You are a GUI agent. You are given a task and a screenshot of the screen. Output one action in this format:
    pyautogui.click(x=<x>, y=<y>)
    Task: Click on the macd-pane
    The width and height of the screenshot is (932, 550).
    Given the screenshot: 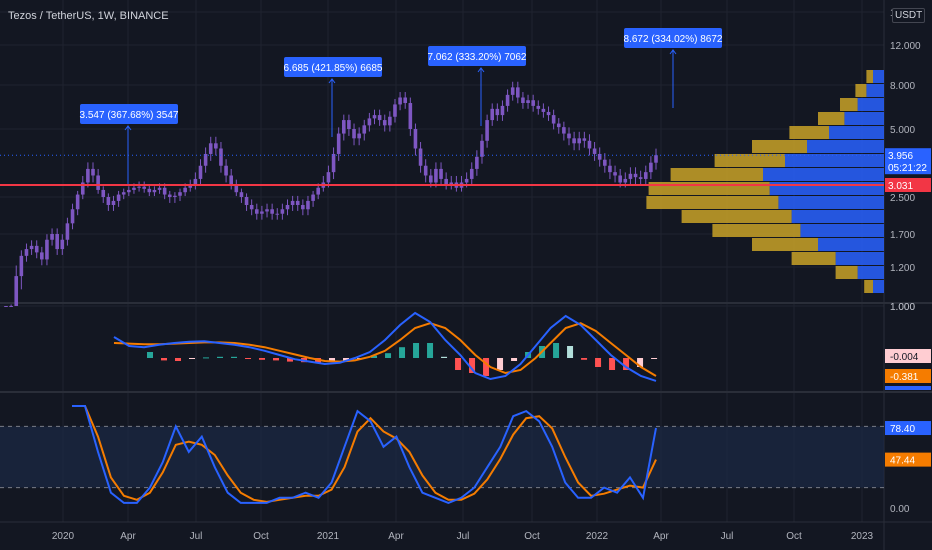 What is the action you would take?
    pyautogui.click(x=385, y=346)
    